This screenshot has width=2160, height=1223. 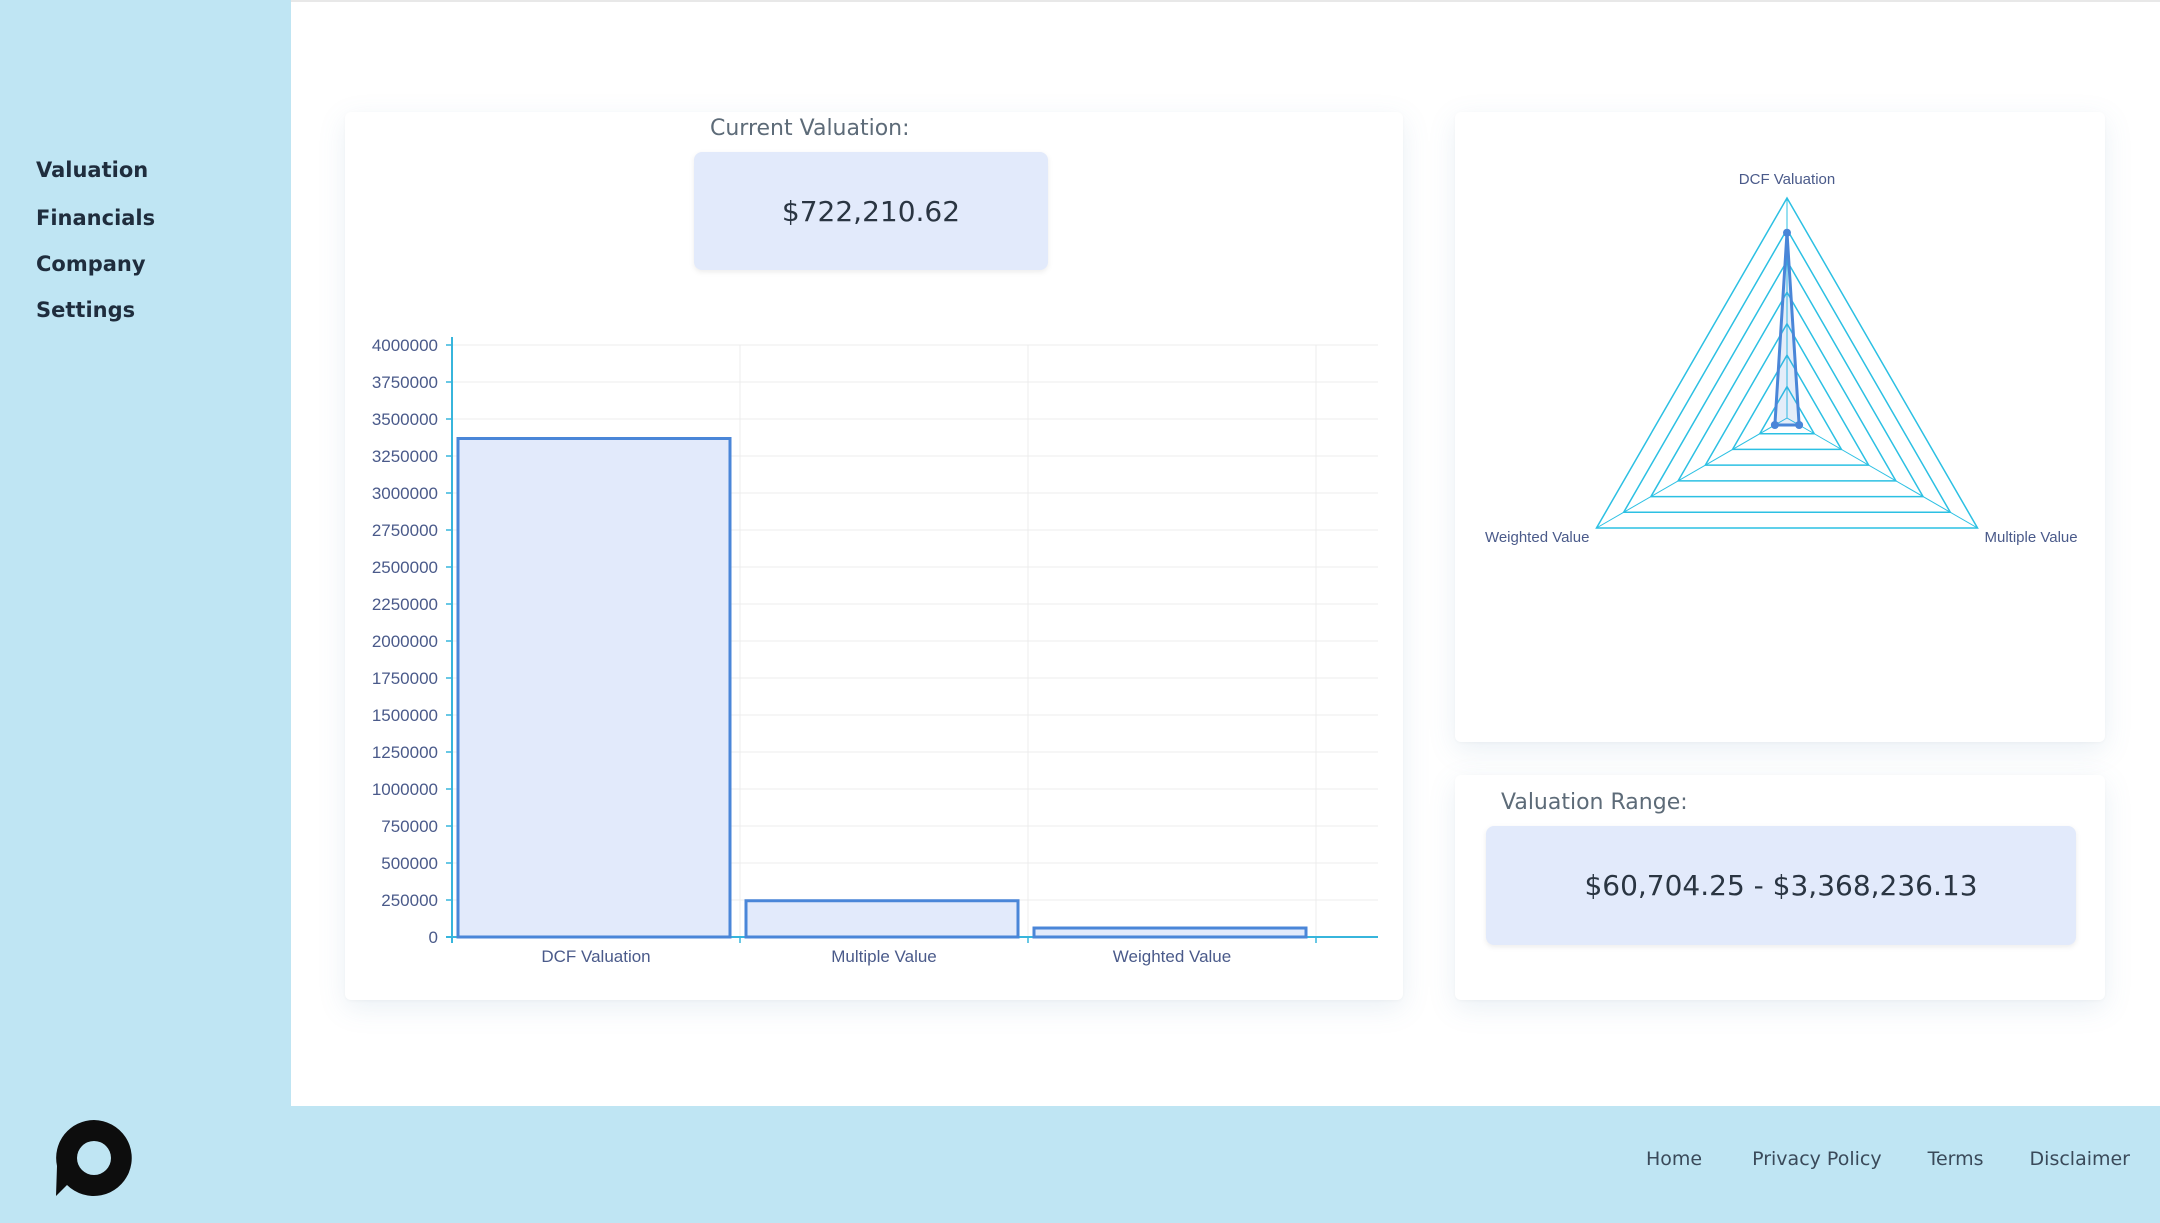 I want to click on y-tick-label: 750000, so click(x=409, y=826).